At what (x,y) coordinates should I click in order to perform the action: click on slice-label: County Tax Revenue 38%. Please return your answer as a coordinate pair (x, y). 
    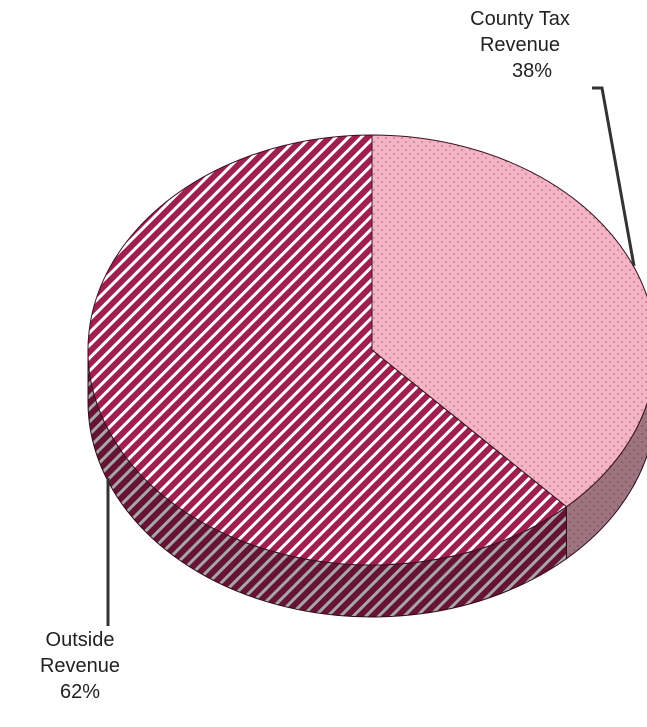
    Looking at the image, I should click on (520, 45).